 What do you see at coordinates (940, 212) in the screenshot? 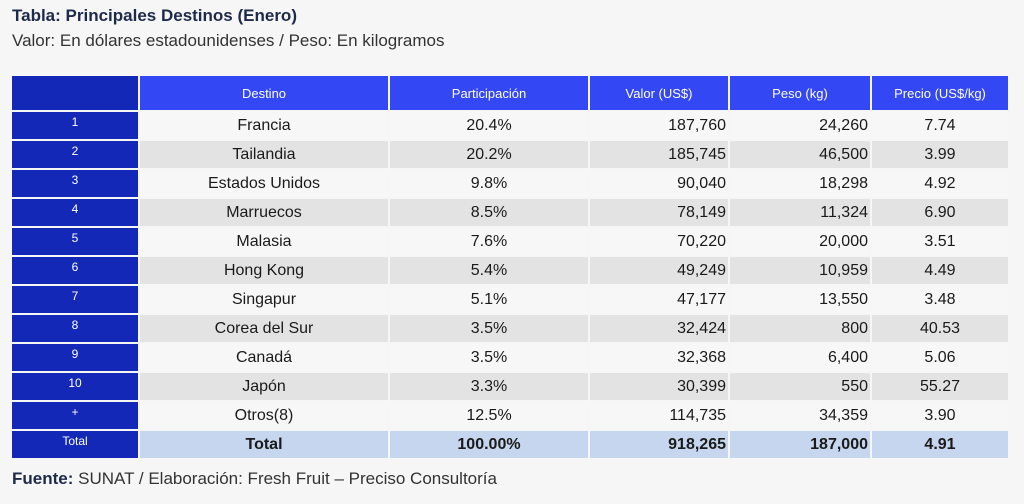
I see `precio-cell: 6.90` at bounding box center [940, 212].